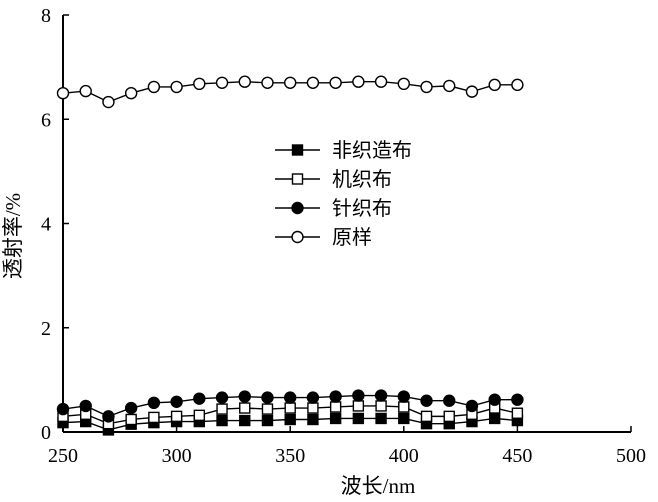 Image resolution: width=658 pixels, height=502 pixels. Describe the element at coordinates (46, 433) in the screenshot. I see `y-tick-label: 0` at that location.